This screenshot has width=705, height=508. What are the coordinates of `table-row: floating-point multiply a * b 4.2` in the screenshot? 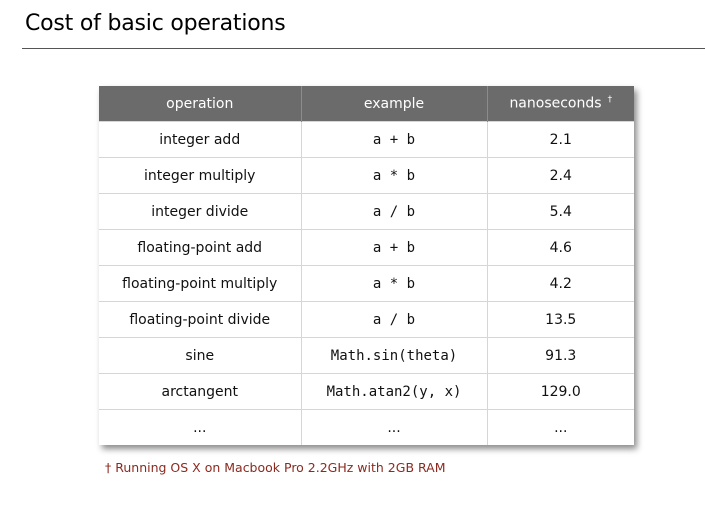 It's located at (366, 283).